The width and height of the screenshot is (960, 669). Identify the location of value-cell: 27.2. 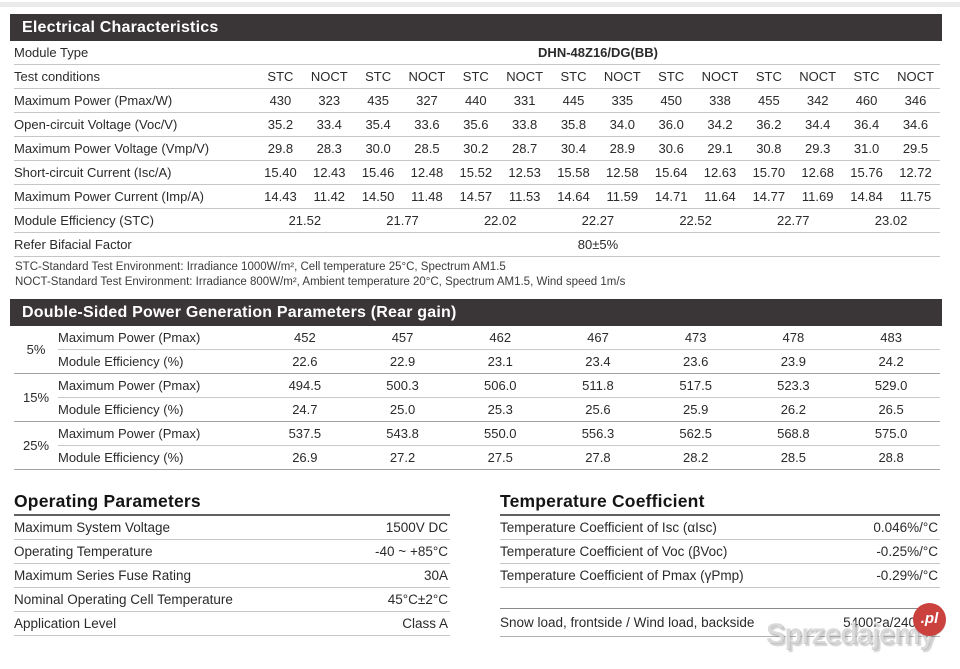
(402, 457).